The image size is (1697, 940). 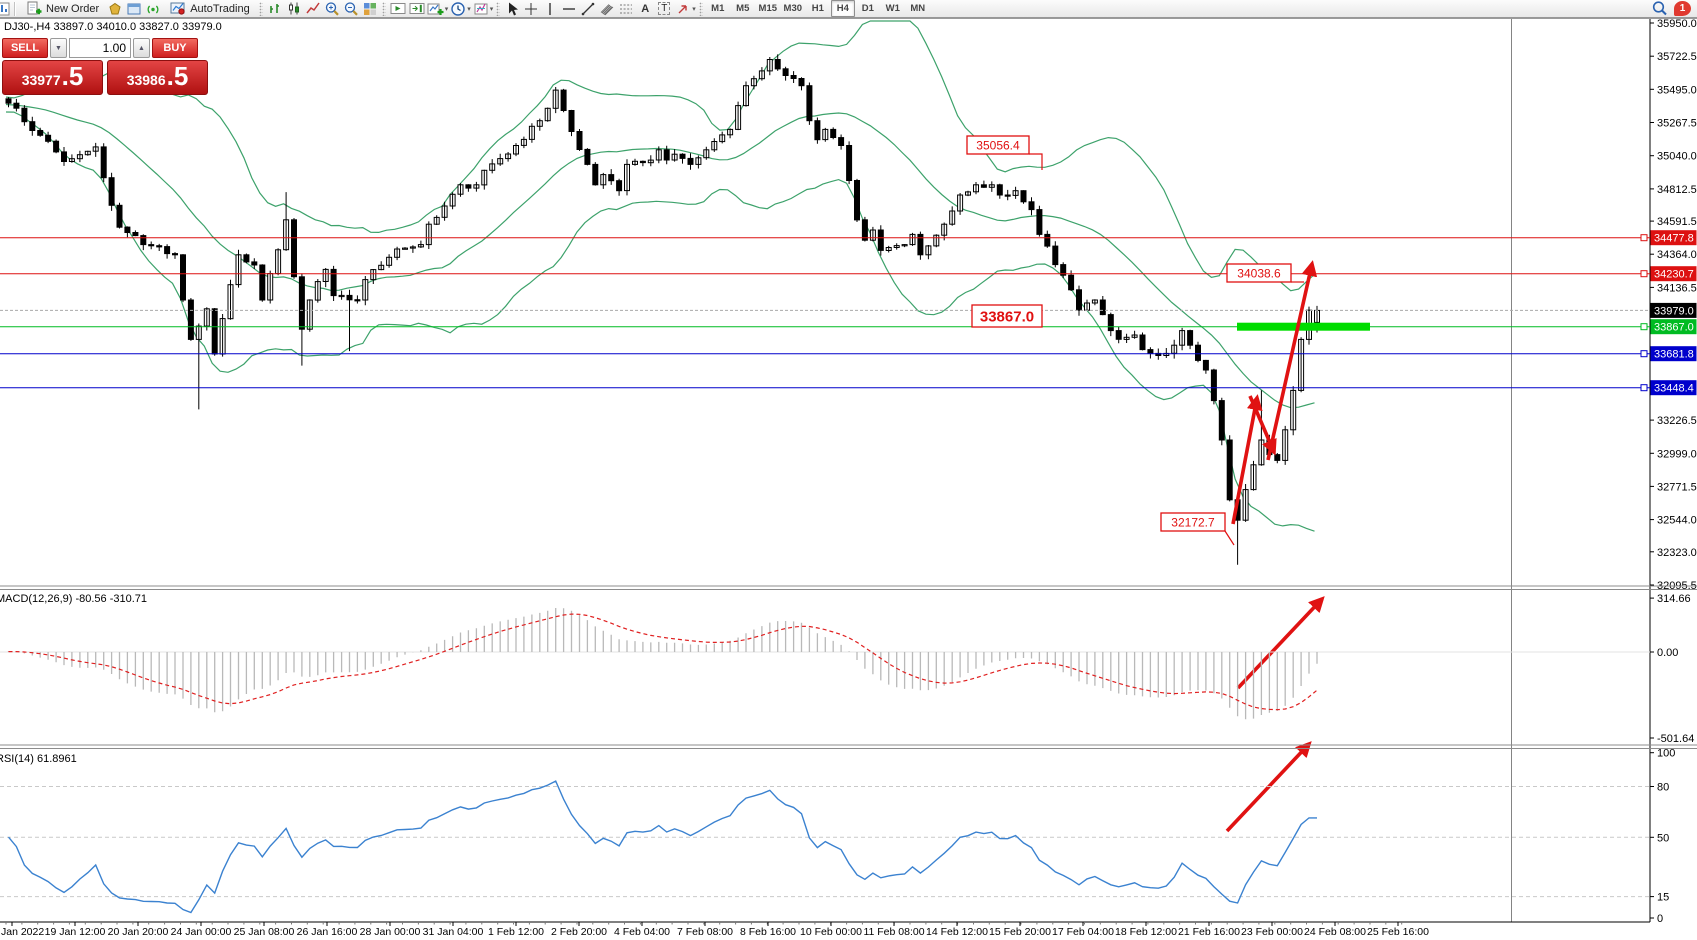 I want to click on cursor-icon, so click(x=512, y=9).